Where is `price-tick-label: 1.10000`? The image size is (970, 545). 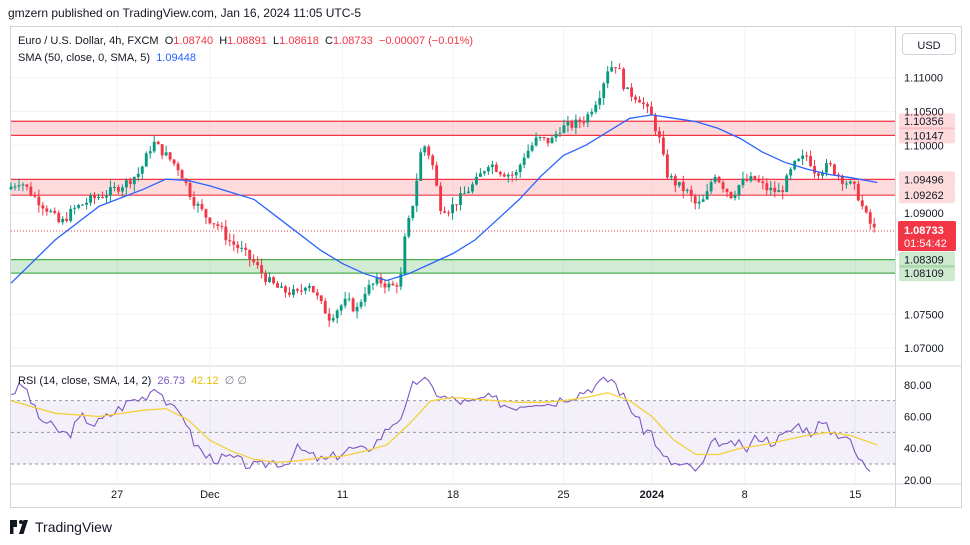 price-tick-label: 1.10000 is located at coordinates (924, 146).